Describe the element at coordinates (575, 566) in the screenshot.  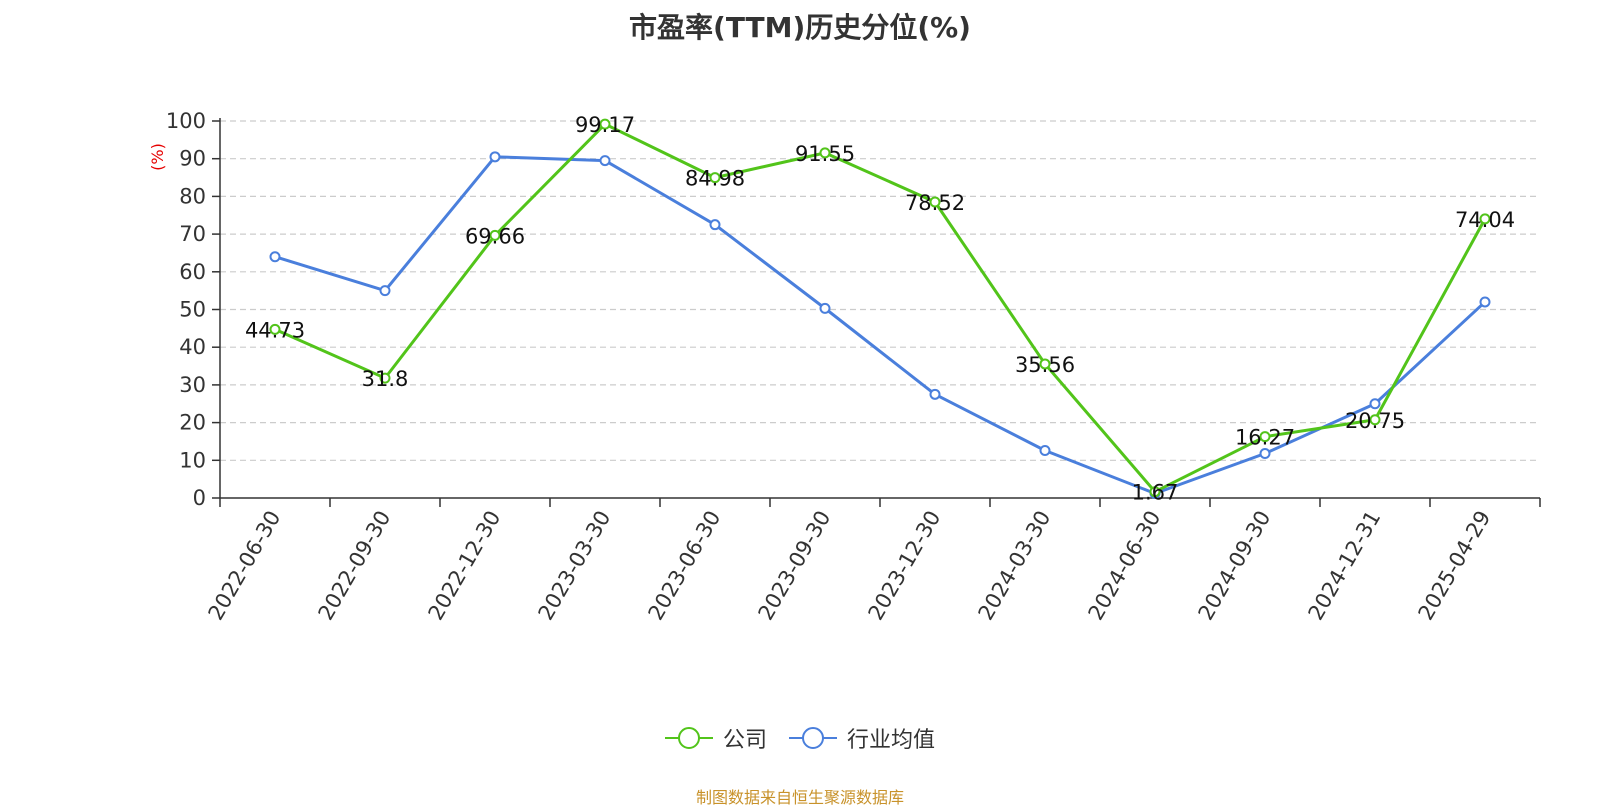
I see `x-tick-label: 2023-03-30` at that location.